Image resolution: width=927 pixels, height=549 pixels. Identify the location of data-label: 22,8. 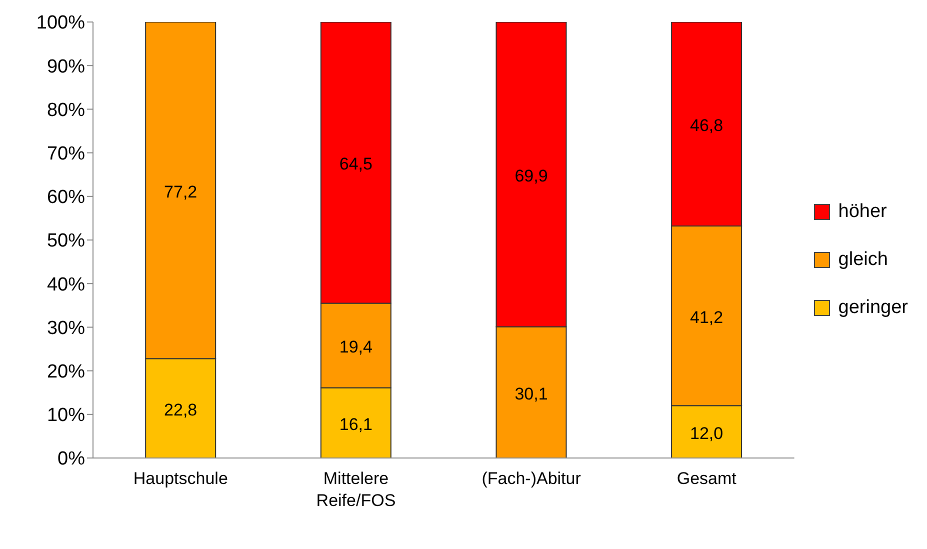
(181, 410).